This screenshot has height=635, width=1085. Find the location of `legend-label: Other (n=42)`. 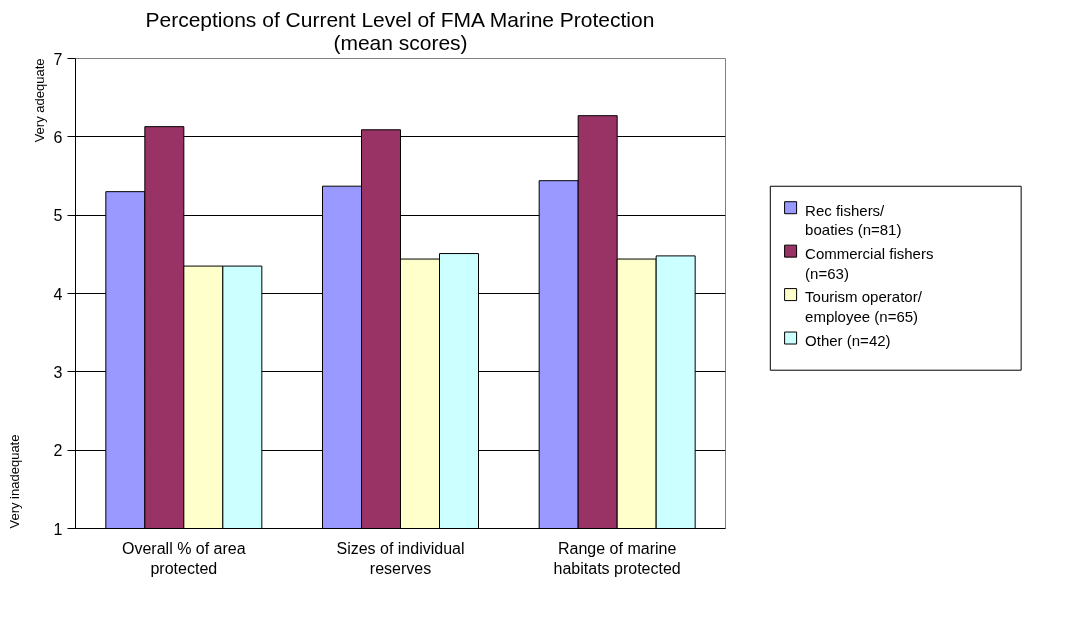

legend-label: Other (n=42) is located at coordinates (848, 340).